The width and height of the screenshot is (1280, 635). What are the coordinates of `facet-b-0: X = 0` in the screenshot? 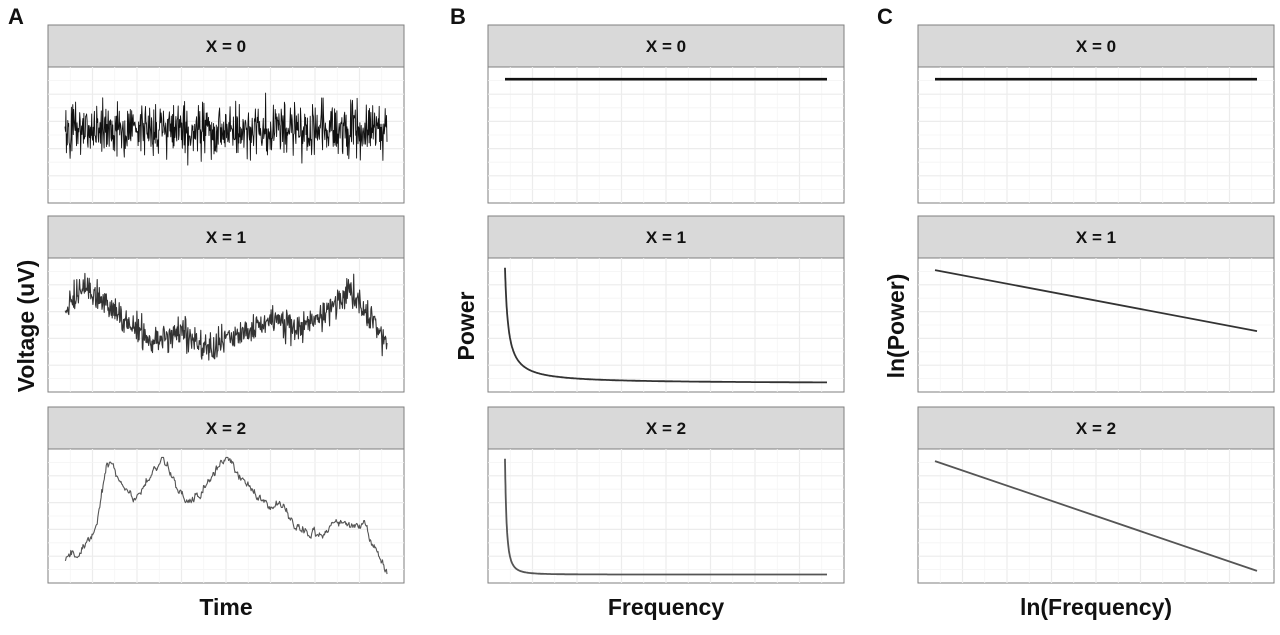 It's located at (666, 114).